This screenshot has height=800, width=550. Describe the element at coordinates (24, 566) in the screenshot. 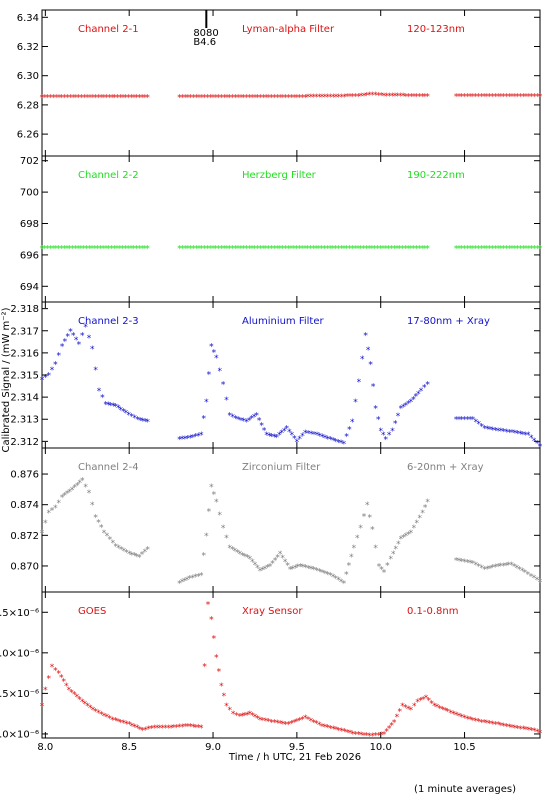

I see `y-tick-label: 0.870` at that location.